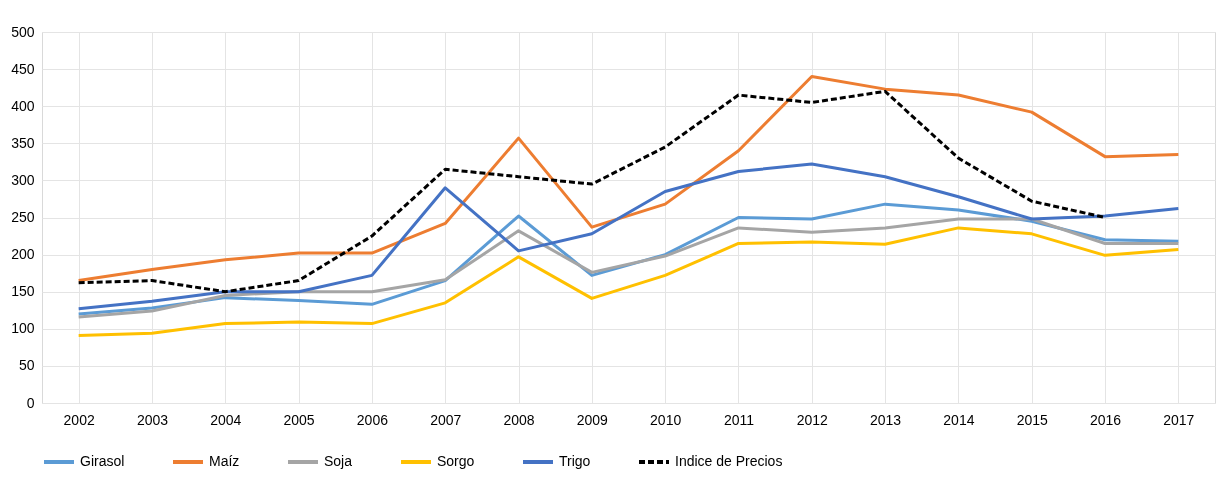  I want to click on y-tick-label: 150, so click(23, 291).